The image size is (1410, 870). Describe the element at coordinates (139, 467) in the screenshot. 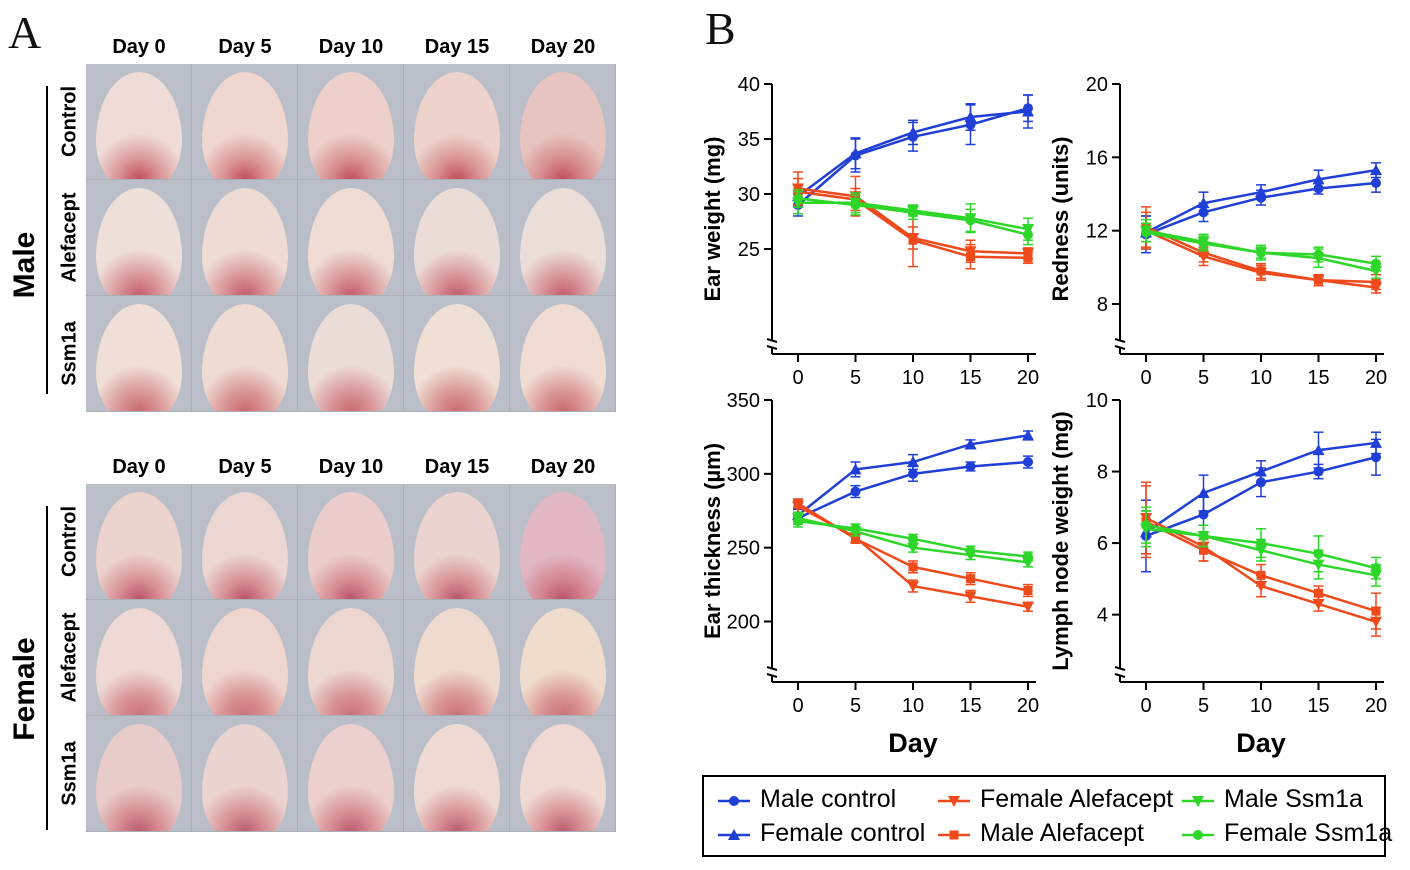

I see `day-label: Day 0` at that location.